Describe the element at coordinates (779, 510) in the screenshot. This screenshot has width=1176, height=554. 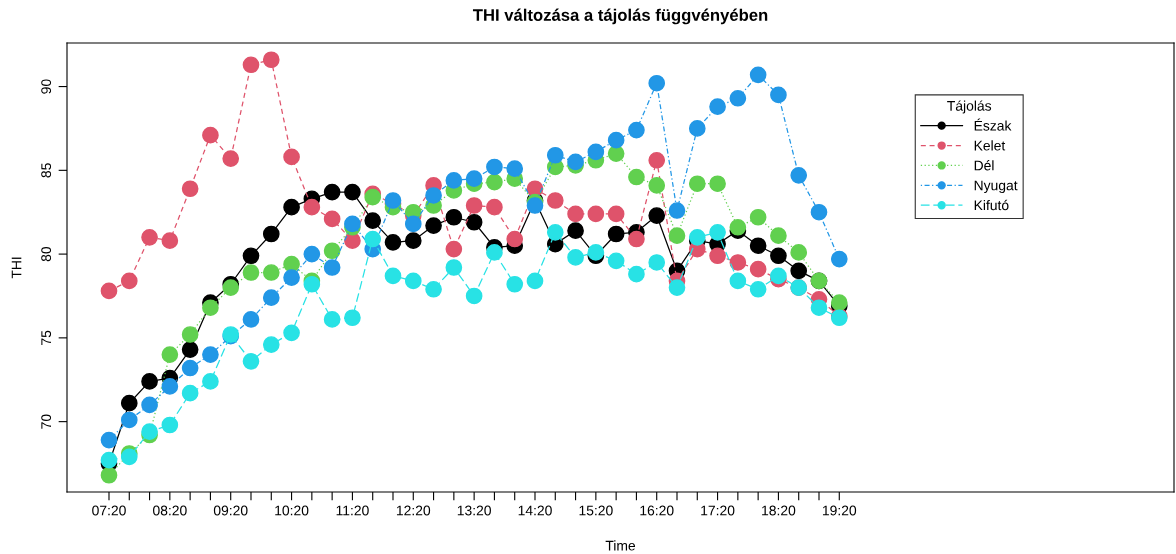
I see `x-tick-label: 18:20` at that location.